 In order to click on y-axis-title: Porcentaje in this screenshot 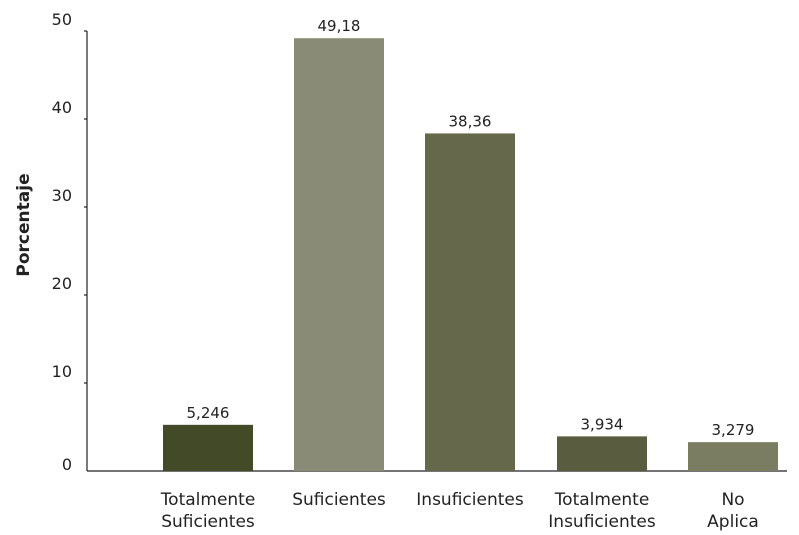, I will do `click(24, 224)`.